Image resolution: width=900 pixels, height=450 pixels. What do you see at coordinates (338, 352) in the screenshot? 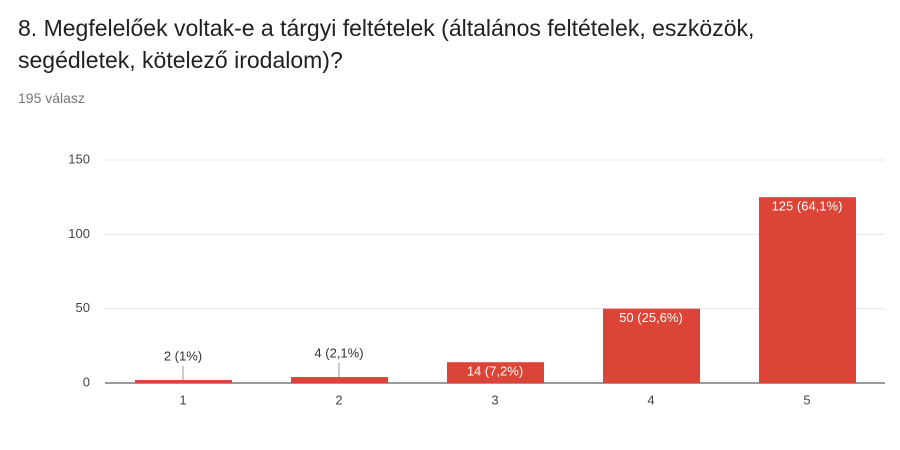
I see `data-label: 4 (2,1%)` at bounding box center [338, 352].